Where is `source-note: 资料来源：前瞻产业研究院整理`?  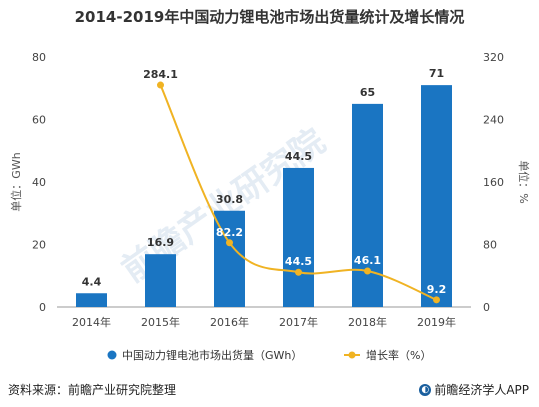
source-note: 资料来源：前瞻产业研究院整理 is located at coordinates (92, 390).